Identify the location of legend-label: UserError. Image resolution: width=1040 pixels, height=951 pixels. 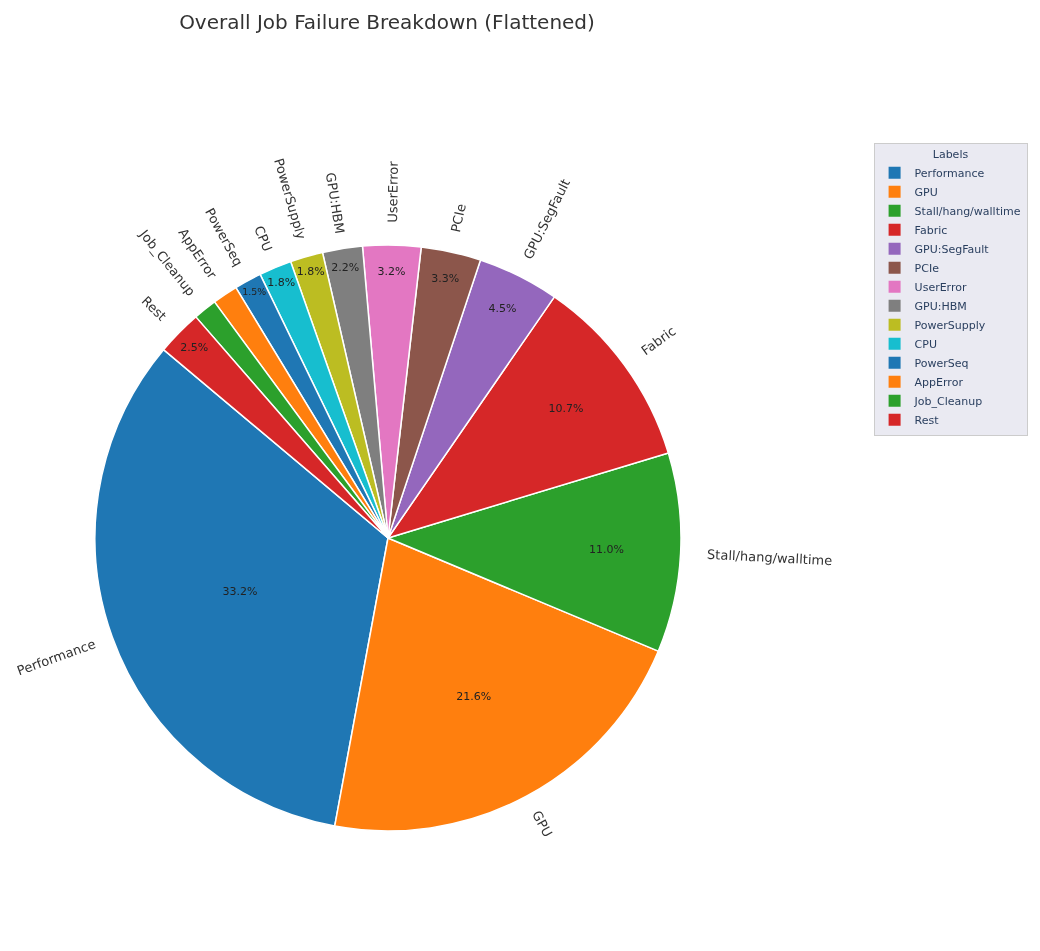
(940, 288).